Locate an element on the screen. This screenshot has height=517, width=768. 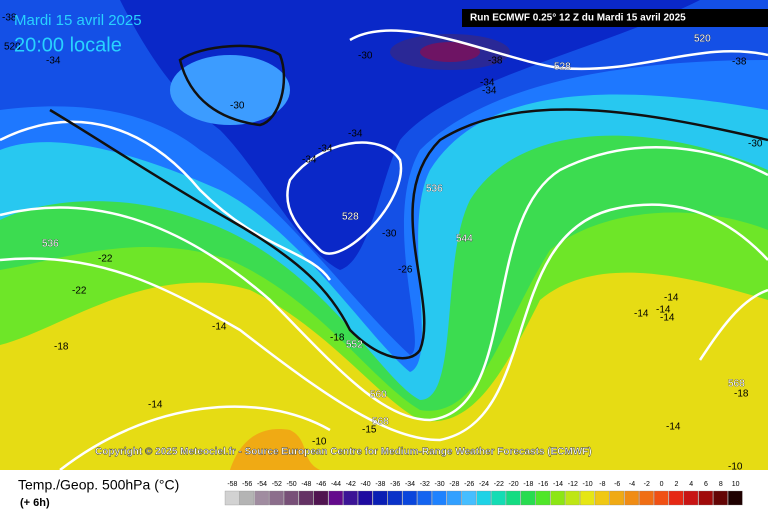
colorbar-label: -32 is located at coordinates (425, 484).